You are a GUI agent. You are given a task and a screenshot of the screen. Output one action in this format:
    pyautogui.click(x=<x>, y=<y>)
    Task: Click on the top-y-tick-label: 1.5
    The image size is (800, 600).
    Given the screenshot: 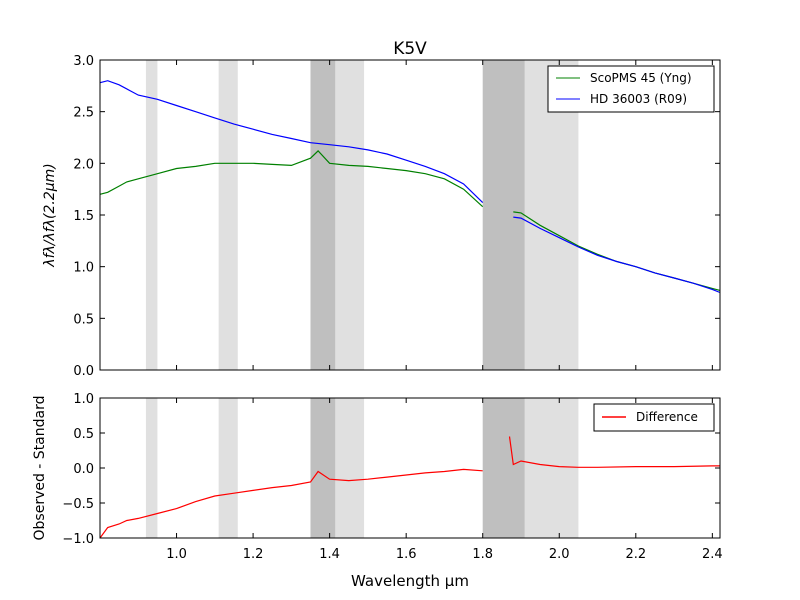 What is the action you would take?
    pyautogui.click(x=83, y=216)
    